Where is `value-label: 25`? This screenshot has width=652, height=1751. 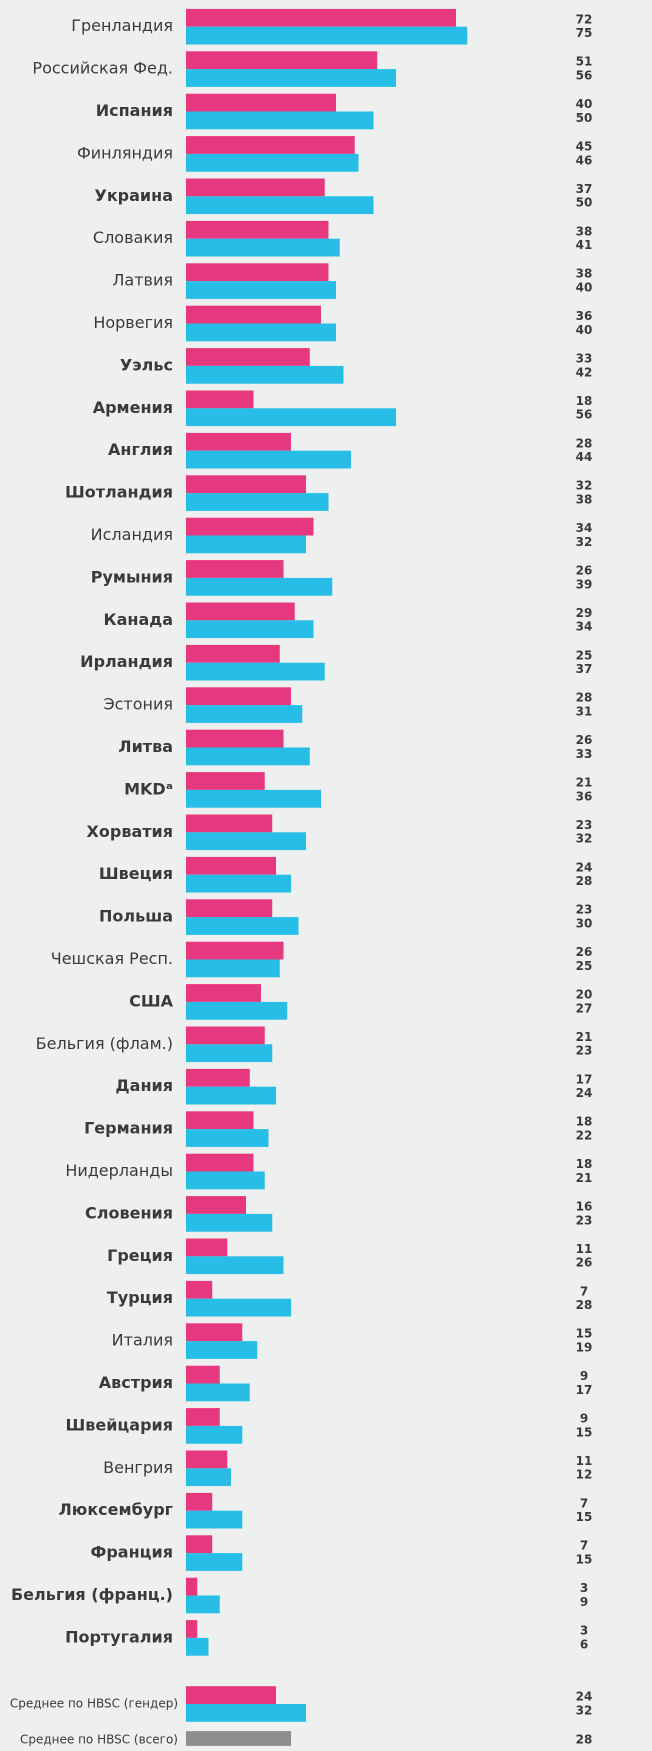
value-label: 25 is located at coordinates (584, 966).